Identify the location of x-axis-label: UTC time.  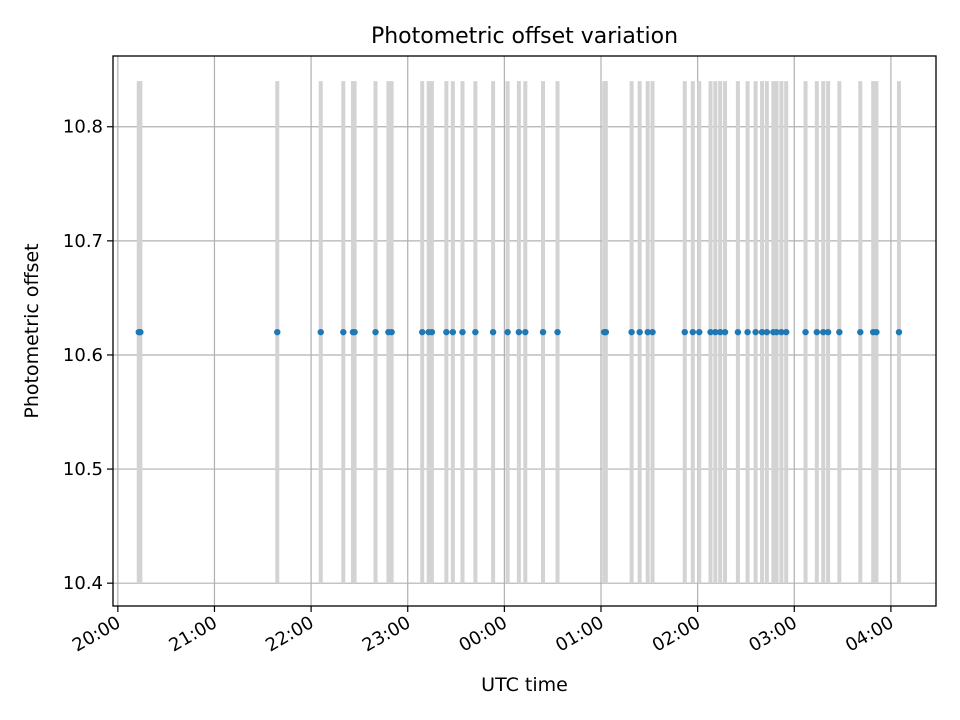
(524, 685).